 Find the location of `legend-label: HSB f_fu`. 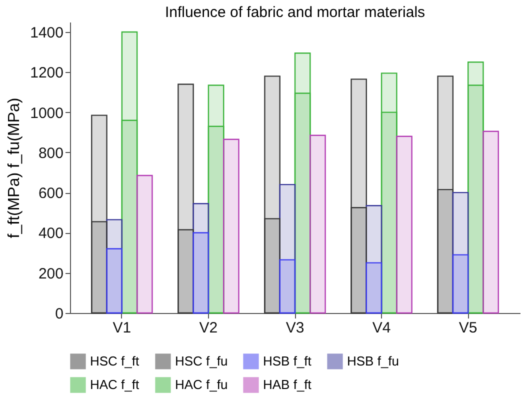

legend-label: HSB f_fu is located at coordinates (373, 360).